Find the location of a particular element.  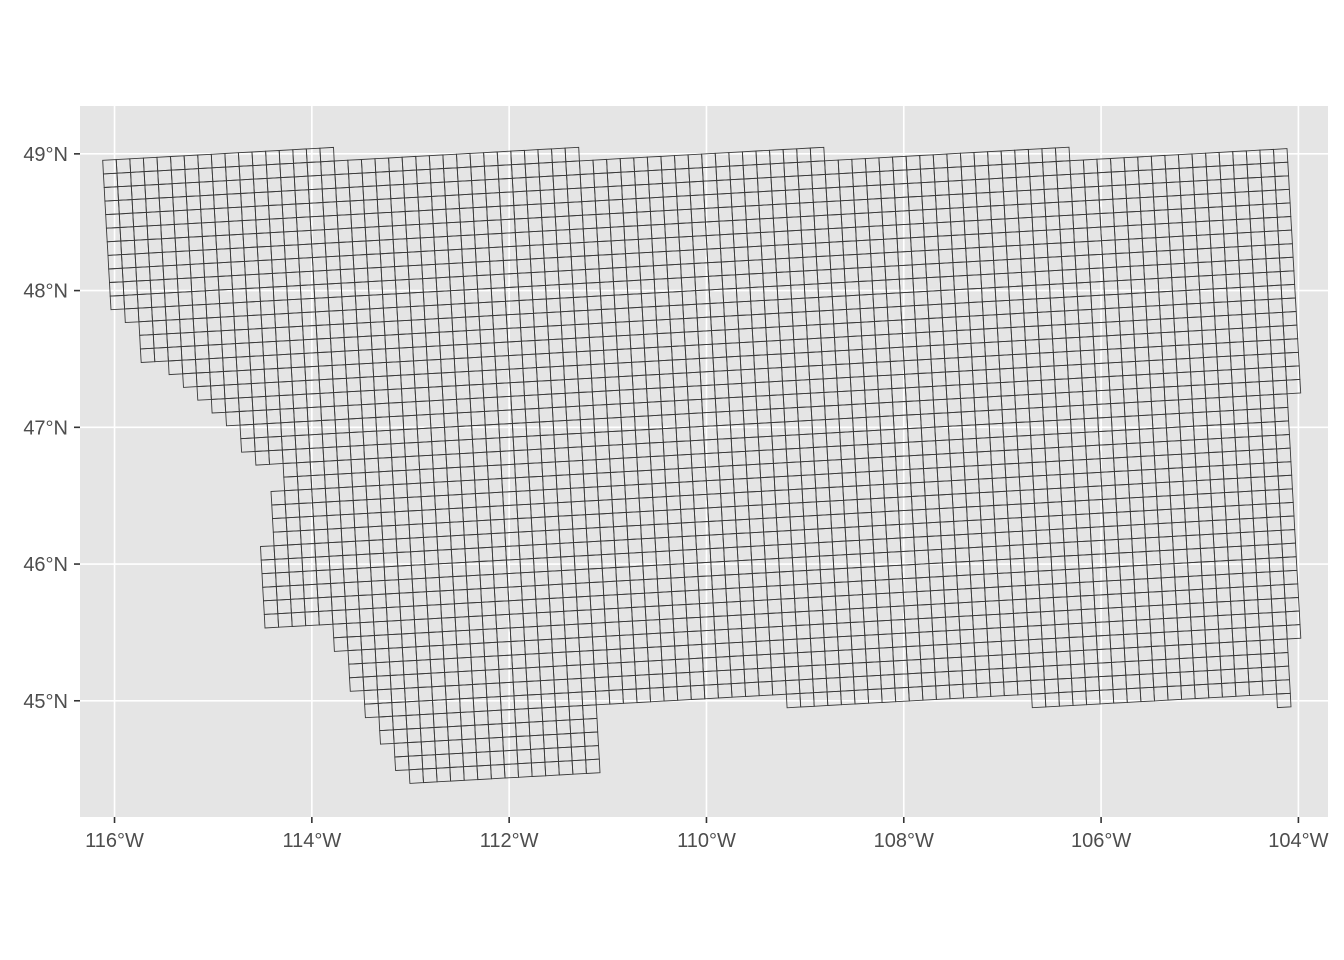

x-tick-label: 106°W is located at coordinates (1101, 841).